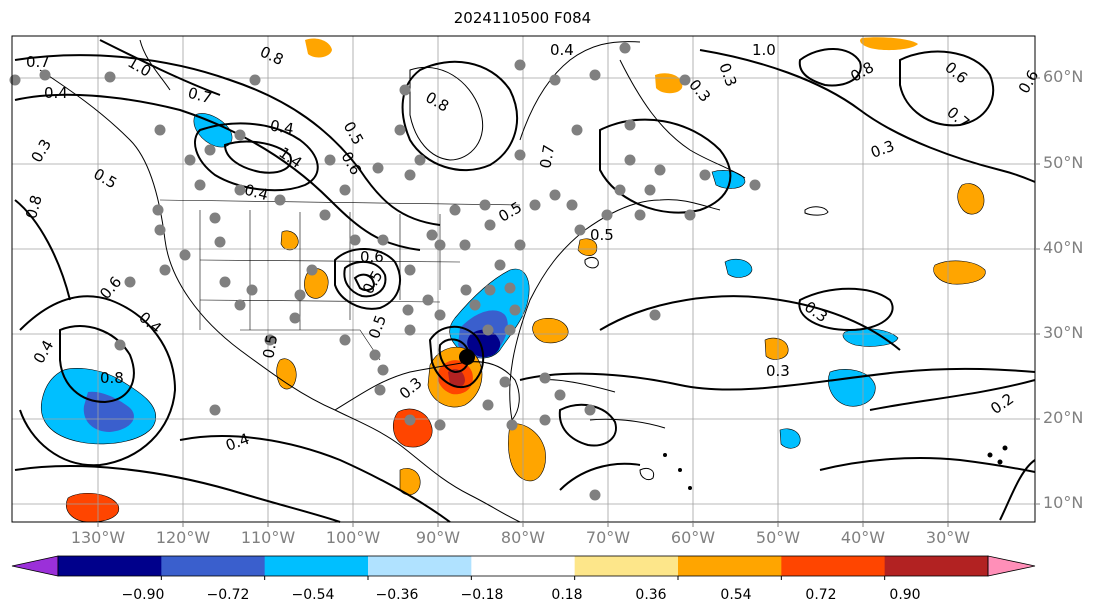  I want to click on lon-label-50w: 50°W, so click(778, 537).